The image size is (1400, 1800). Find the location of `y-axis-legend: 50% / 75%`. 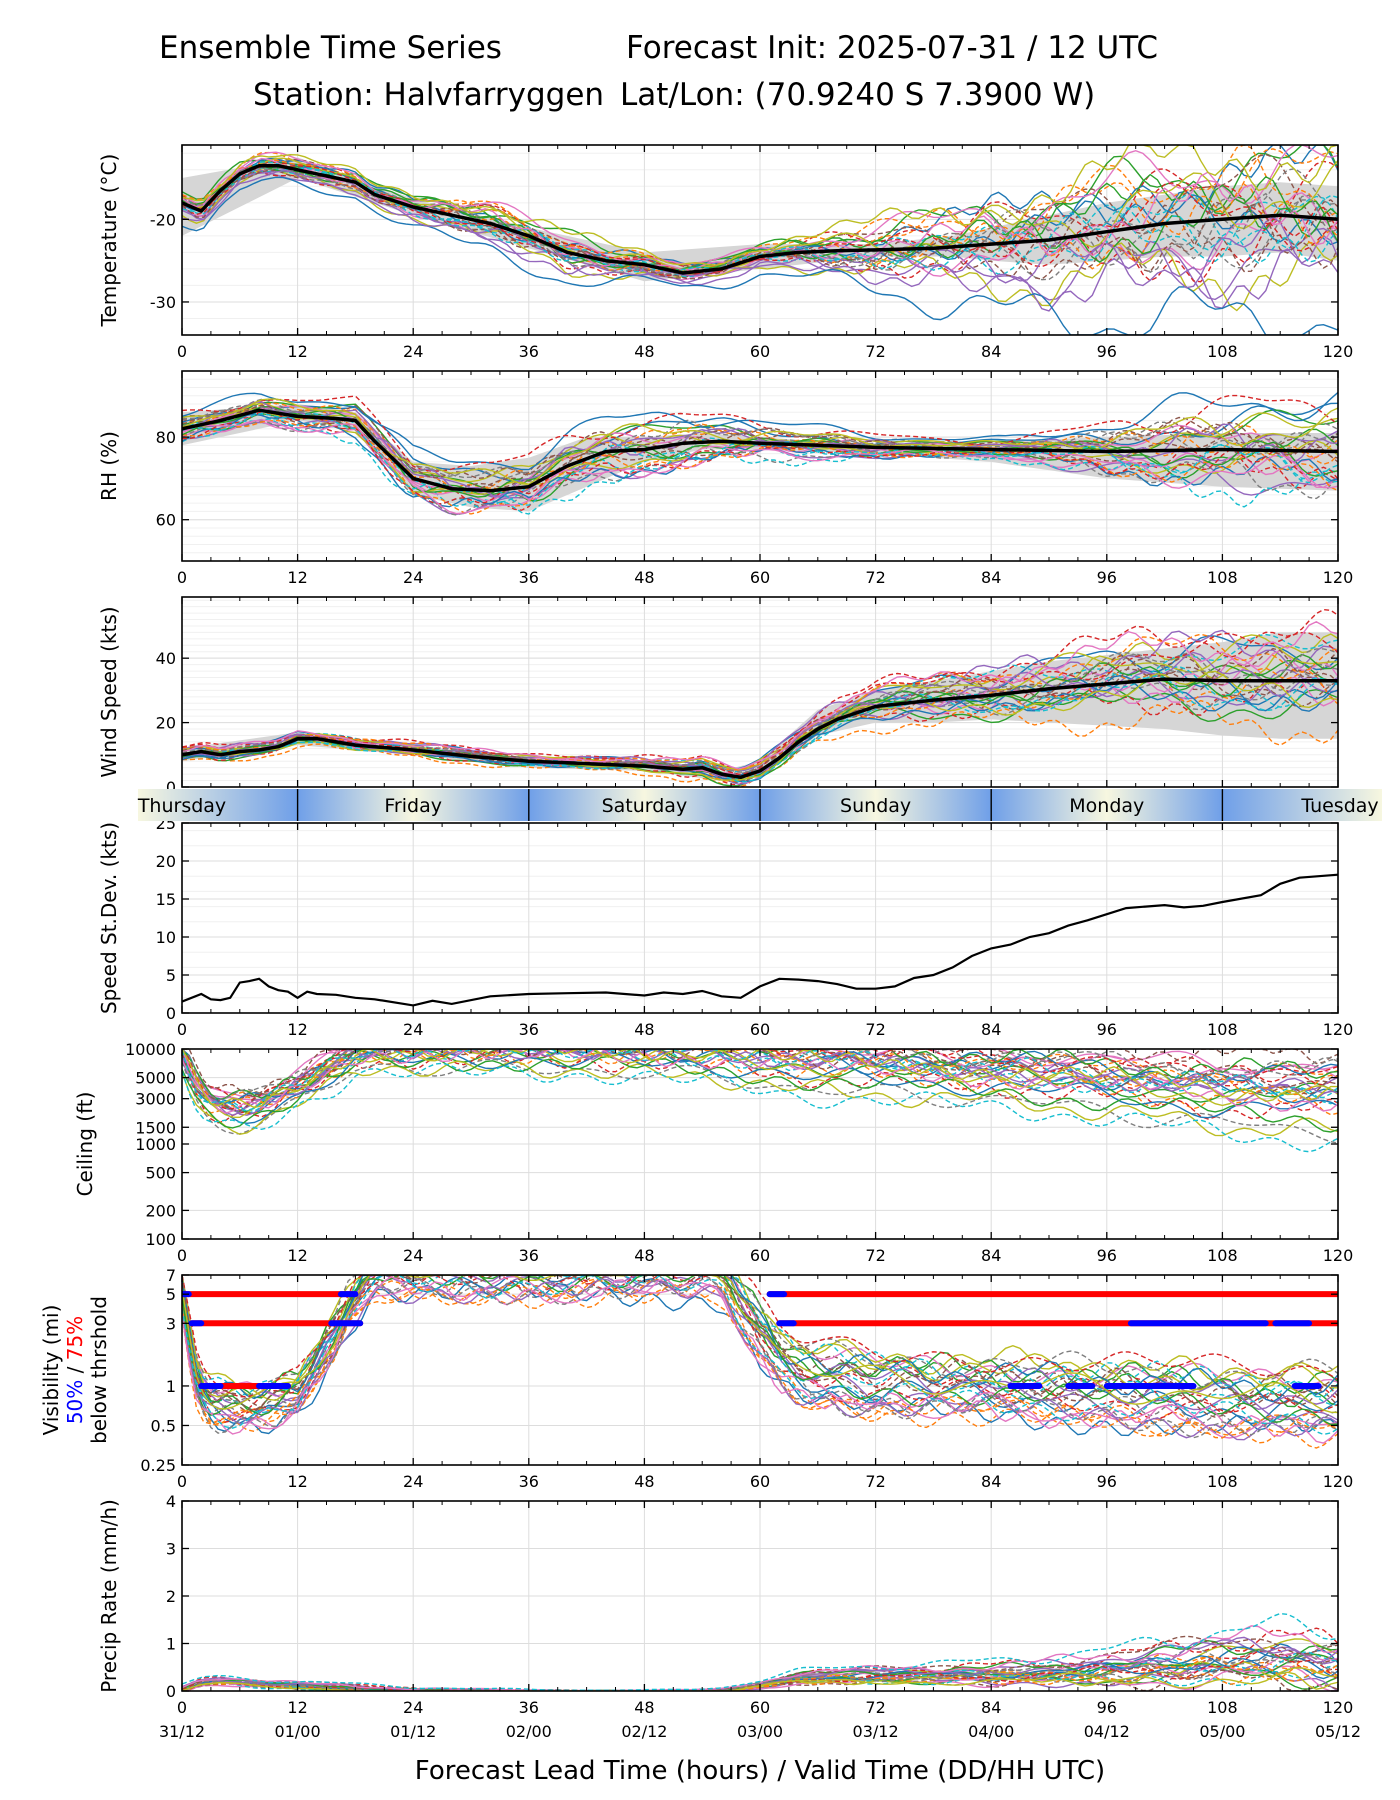

y-axis-legend: 50% / 75% is located at coordinates (75, 1370).